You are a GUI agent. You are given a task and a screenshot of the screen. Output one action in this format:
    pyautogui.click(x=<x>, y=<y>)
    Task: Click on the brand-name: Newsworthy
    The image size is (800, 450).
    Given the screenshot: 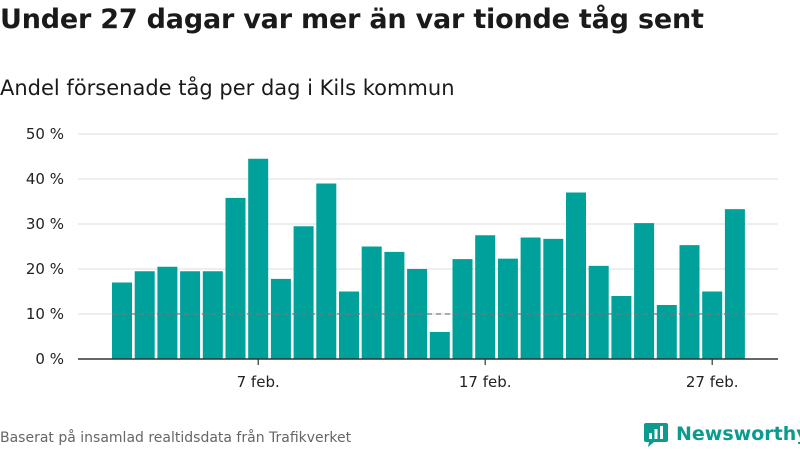 What is the action you would take?
    pyautogui.click(x=738, y=434)
    